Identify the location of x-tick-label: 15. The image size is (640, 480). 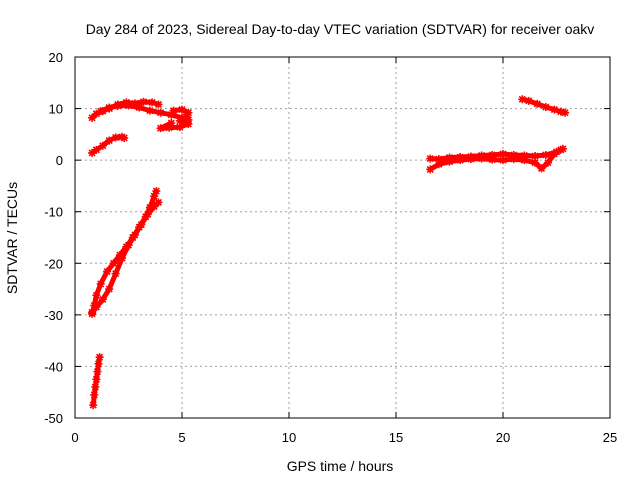
(396, 437).